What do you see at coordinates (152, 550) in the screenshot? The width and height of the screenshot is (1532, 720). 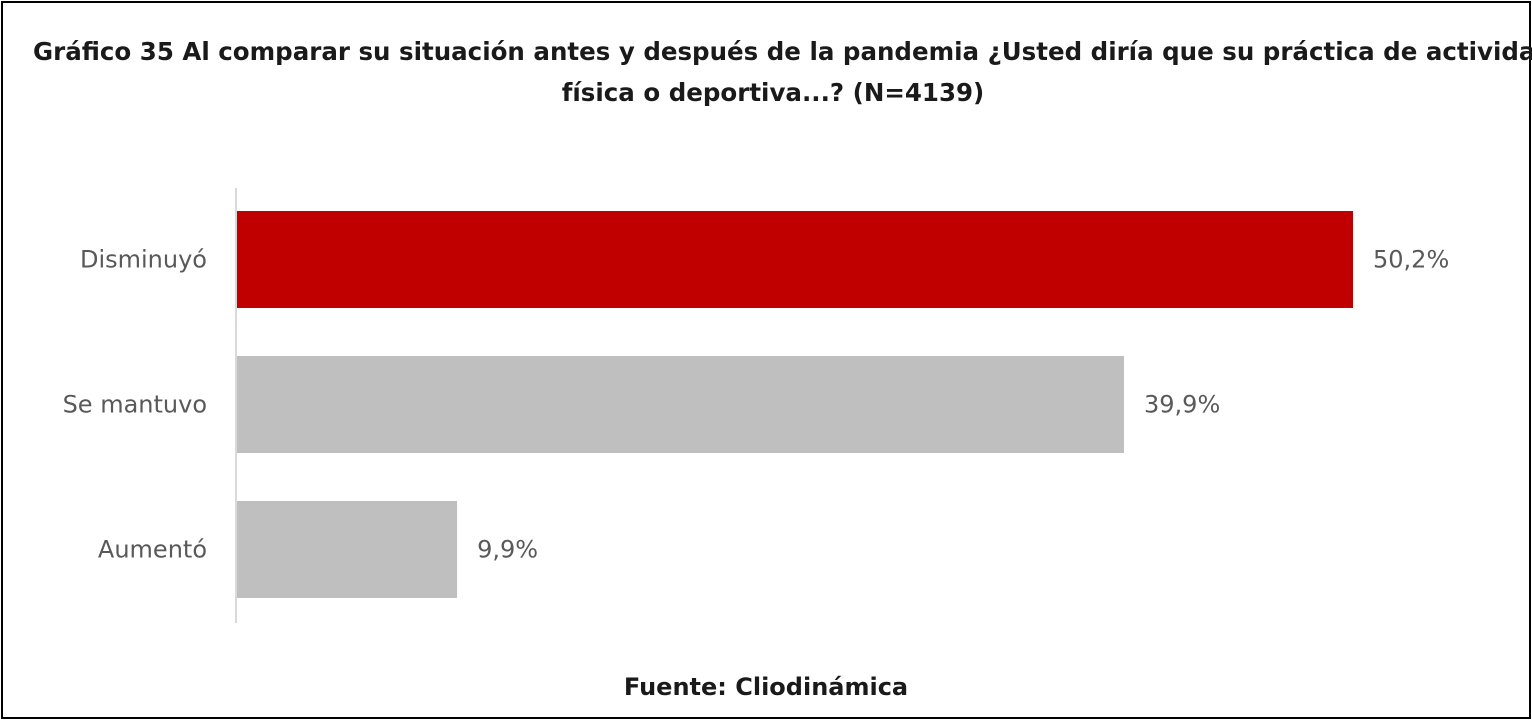 I see `category-label-aumento: Aumentó` at bounding box center [152, 550].